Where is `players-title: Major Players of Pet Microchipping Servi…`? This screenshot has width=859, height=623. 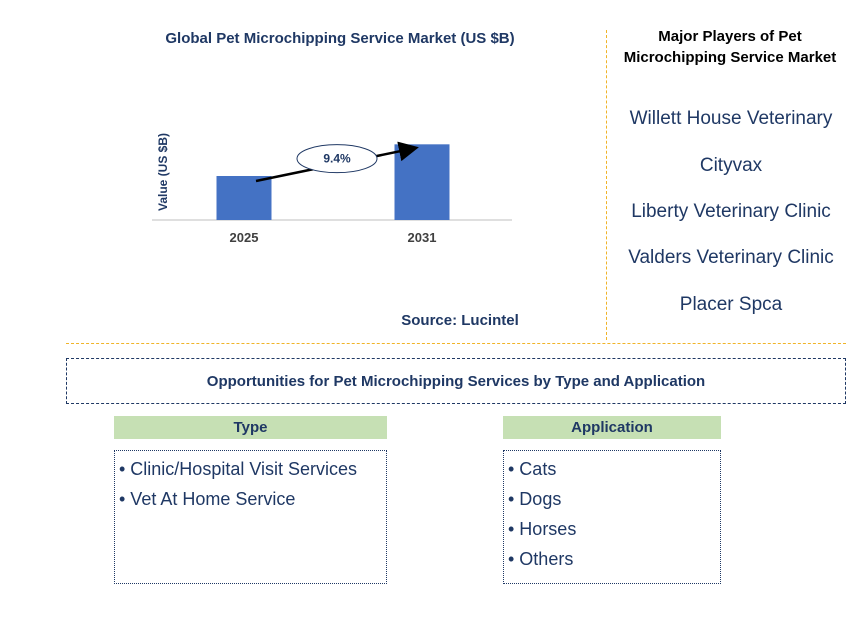 players-title: Major Players of Pet Microchipping Servi… is located at coordinates (730, 47).